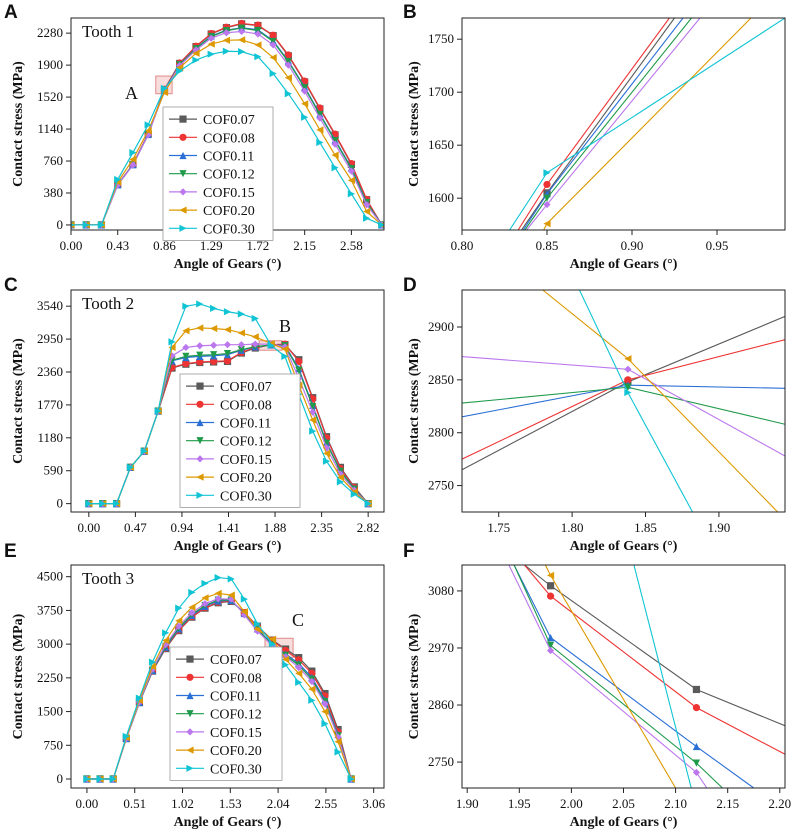 This screenshot has height=832, width=796. I want to click on x-tick-label: 2.35, so click(321, 527).